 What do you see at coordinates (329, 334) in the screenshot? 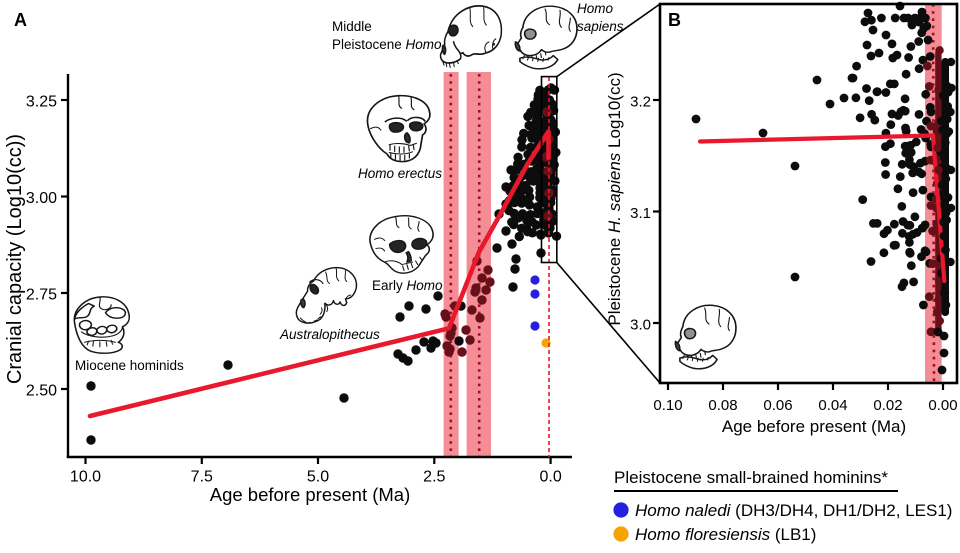
I see `svg-text: Australopithecus` at bounding box center [329, 334].